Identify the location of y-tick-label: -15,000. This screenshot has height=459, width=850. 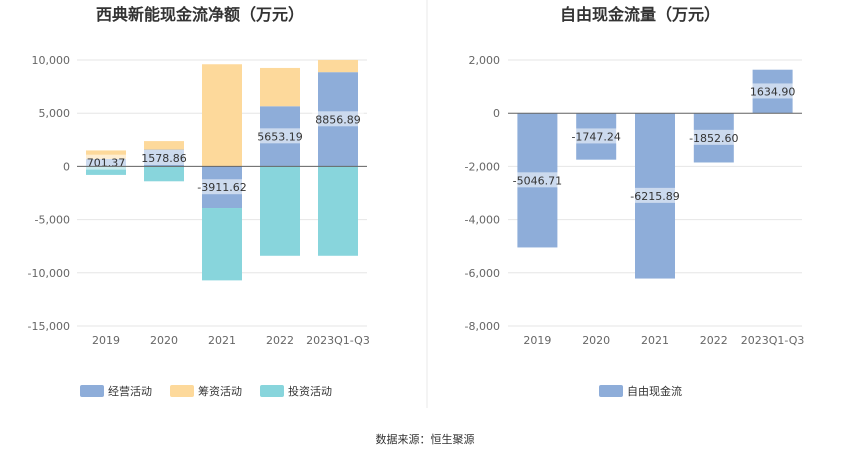
(49, 326).